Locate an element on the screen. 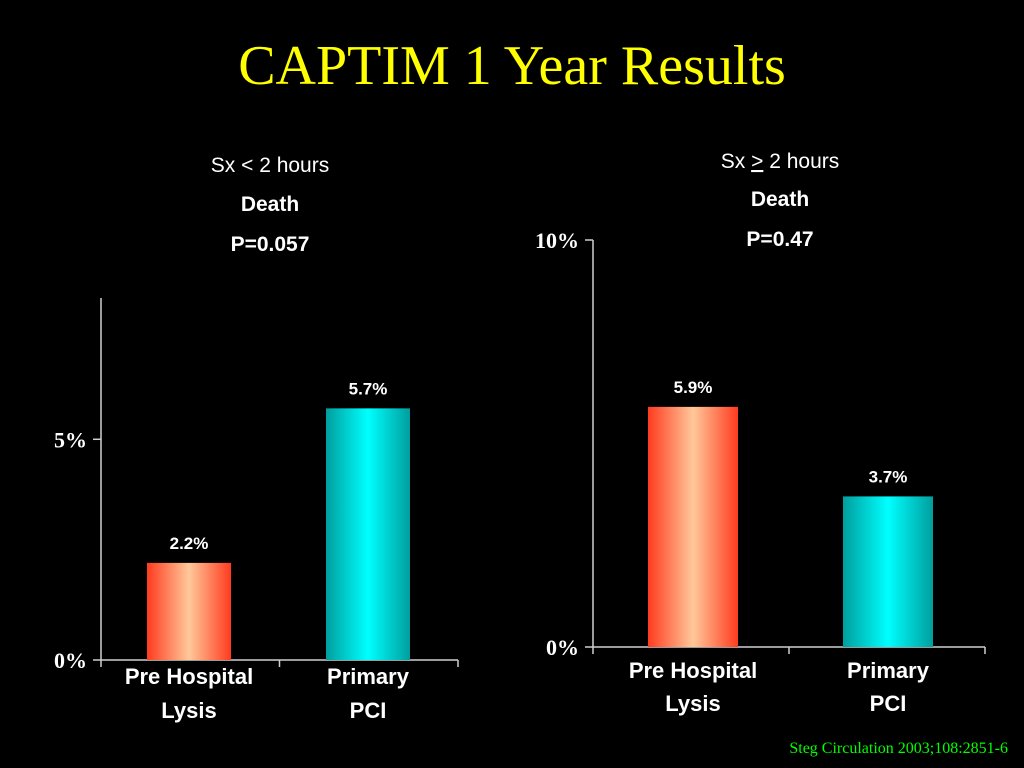 This screenshot has height=768, width=1024. chart-pvalue: P=0.47 is located at coordinates (779, 239).